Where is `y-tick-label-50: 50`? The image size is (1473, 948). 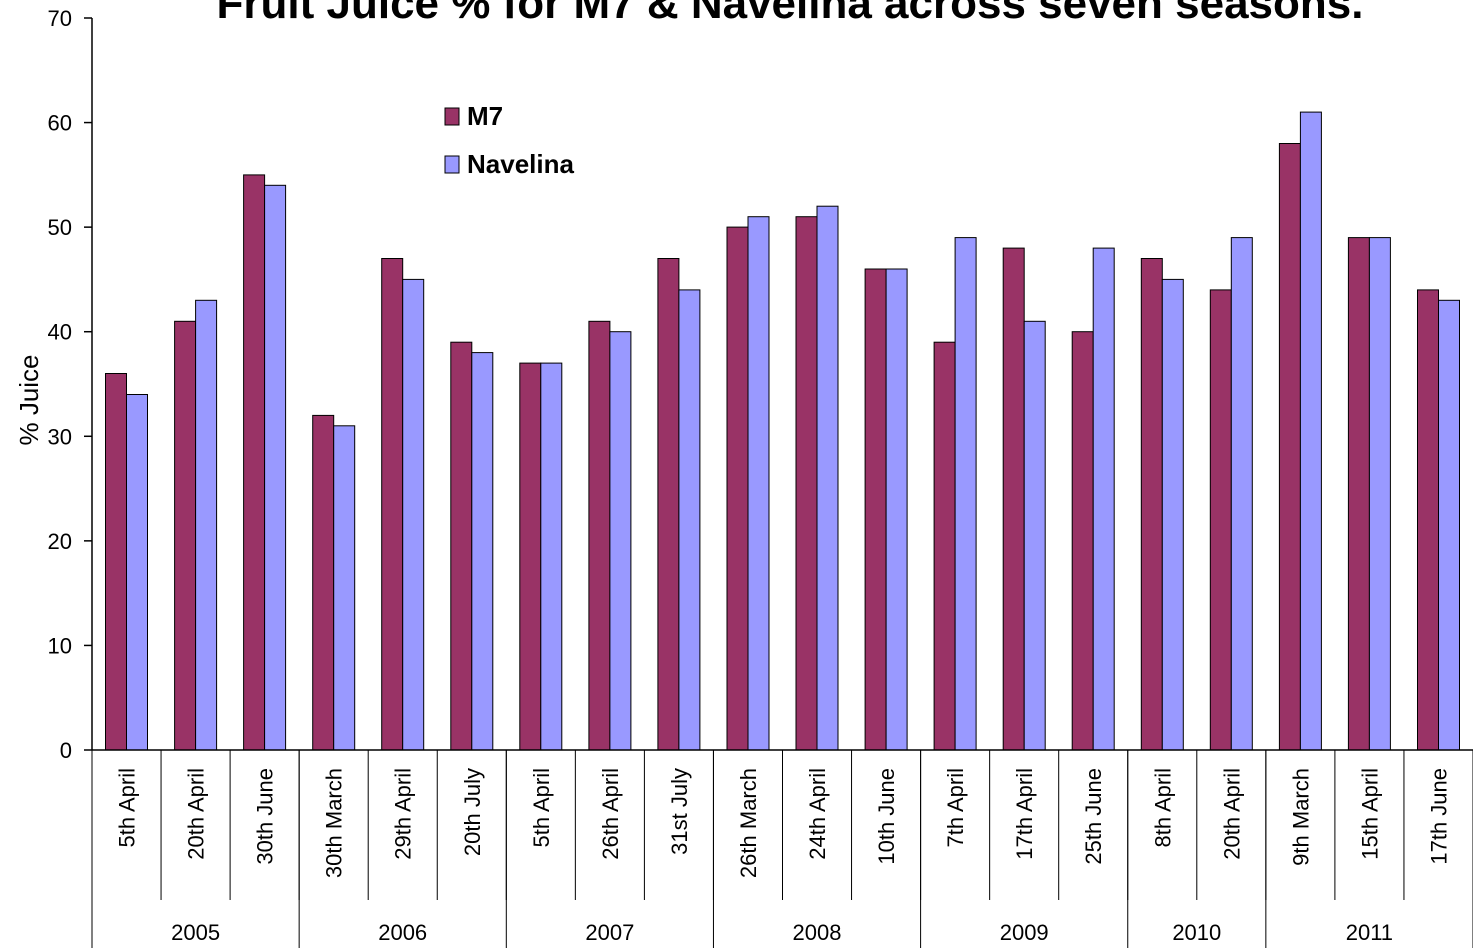
y-tick-label-50: 50 is located at coordinates (60, 227).